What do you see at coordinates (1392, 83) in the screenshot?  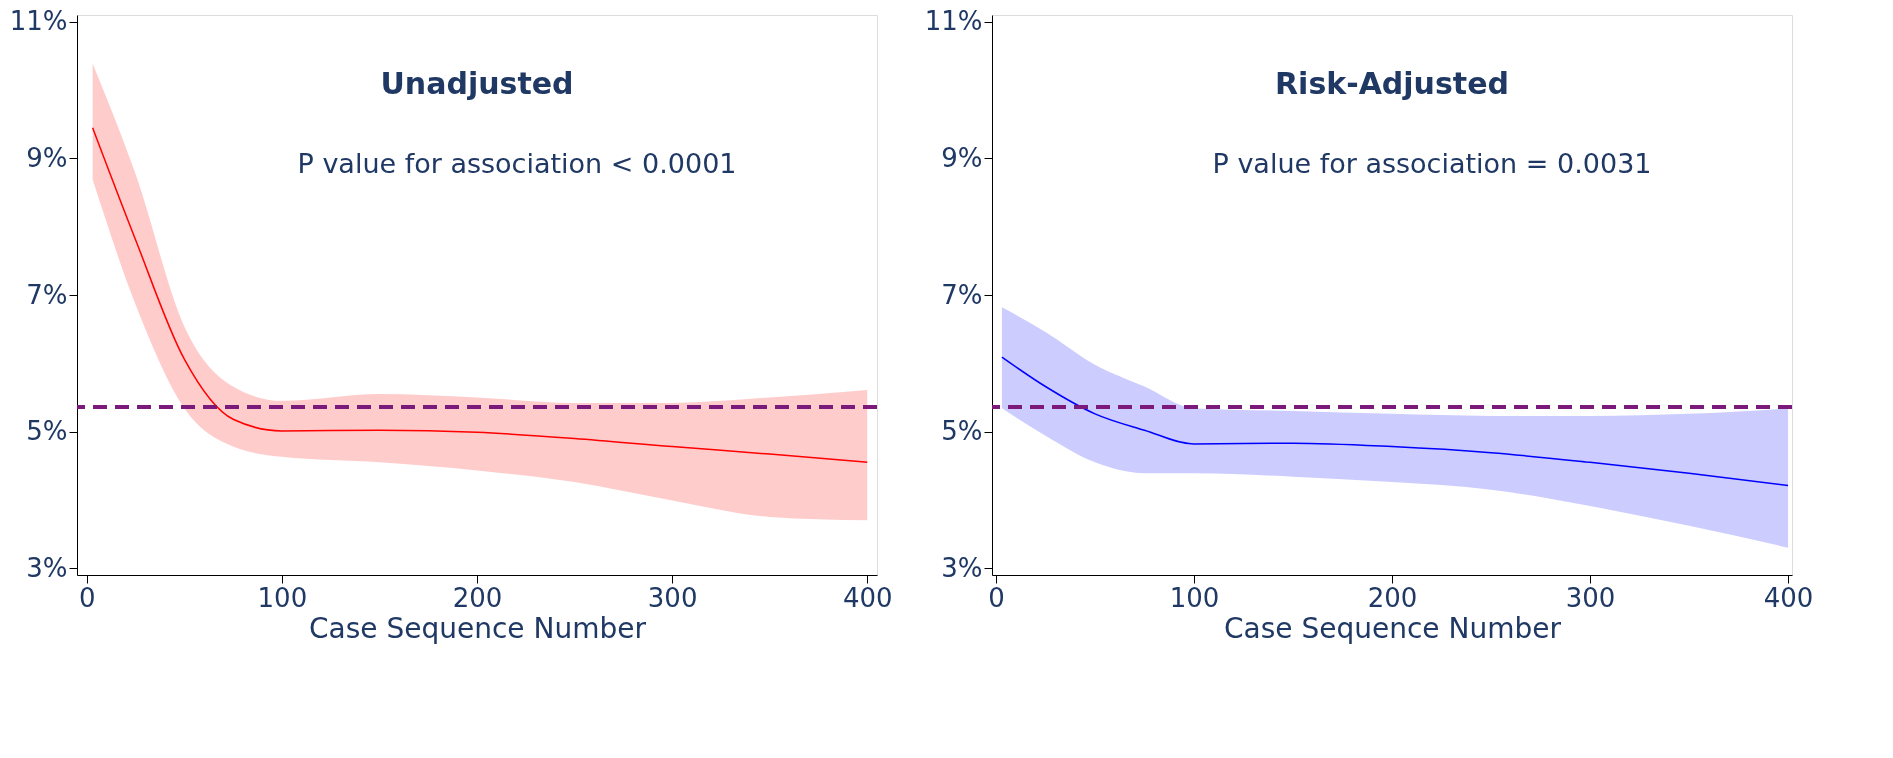 I see `text: Risk-Adjusted` at bounding box center [1392, 83].